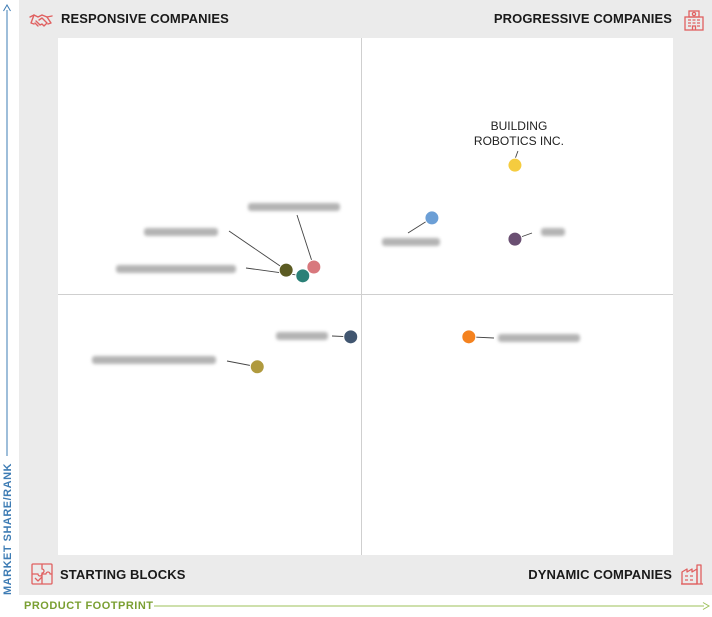 The height and width of the screenshot is (617, 712). Describe the element at coordinates (519, 133) in the screenshot. I see `company-label-building-robotics: BUILDING ROBOTICS INC.` at that location.